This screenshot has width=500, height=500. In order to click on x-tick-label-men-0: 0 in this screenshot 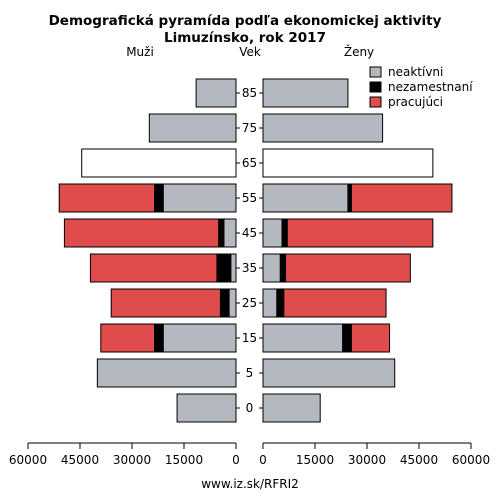, I will do `click(236, 460)`.